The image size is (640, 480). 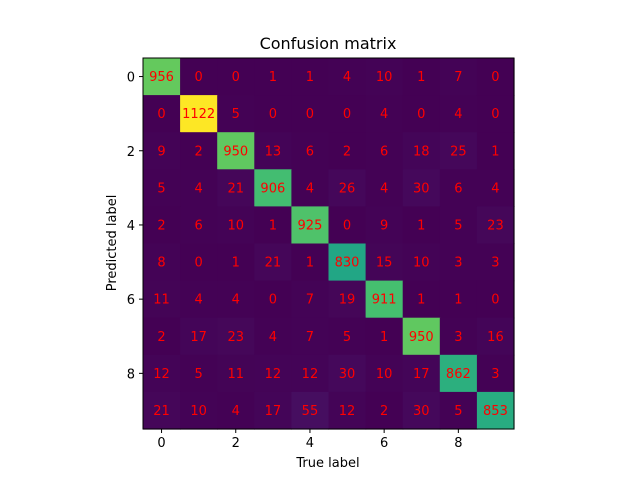 I want to click on y-tick-label: 0, so click(x=131, y=78).